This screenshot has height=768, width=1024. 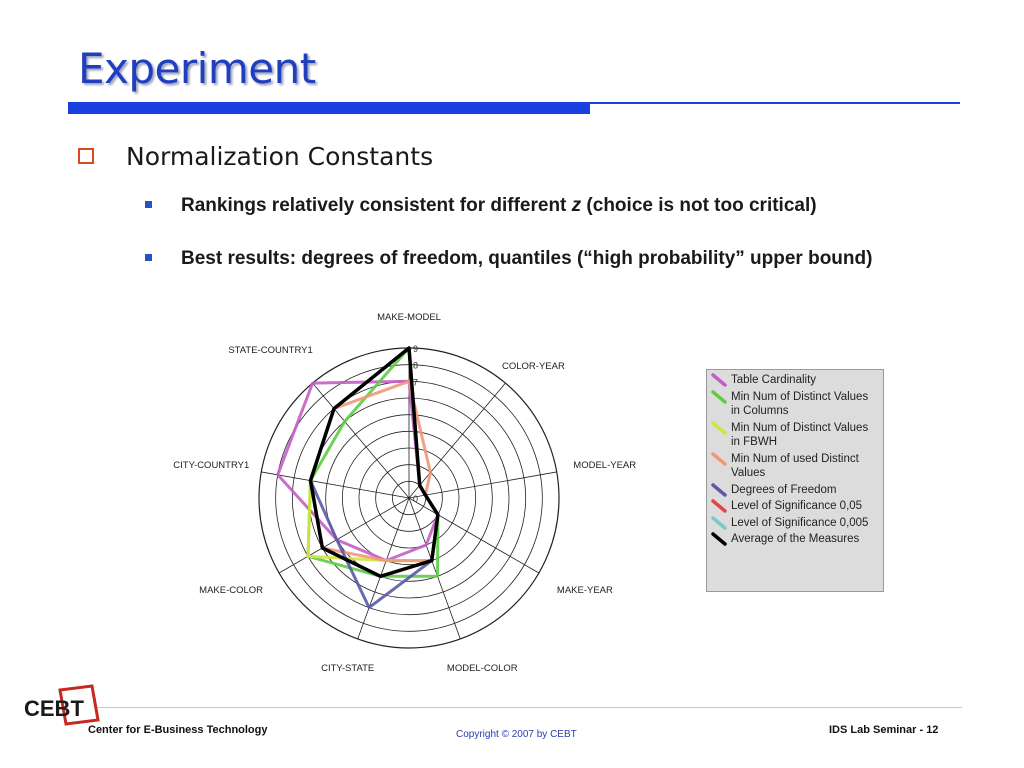 What do you see at coordinates (415, 349) in the screenshot?
I see `scale-label: 9` at bounding box center [415, 349].